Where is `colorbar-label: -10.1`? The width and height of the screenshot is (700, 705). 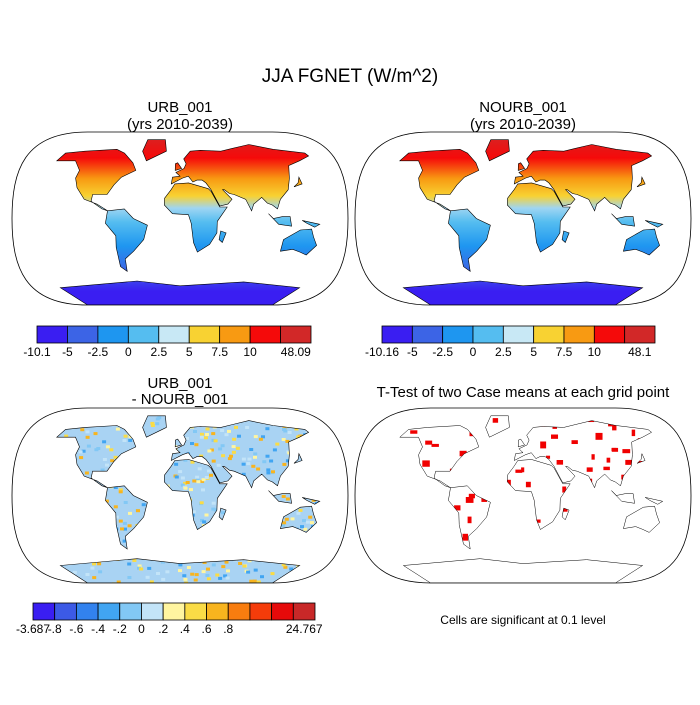
colorbar-label: -10.1 is located at coordinates (37, 352).